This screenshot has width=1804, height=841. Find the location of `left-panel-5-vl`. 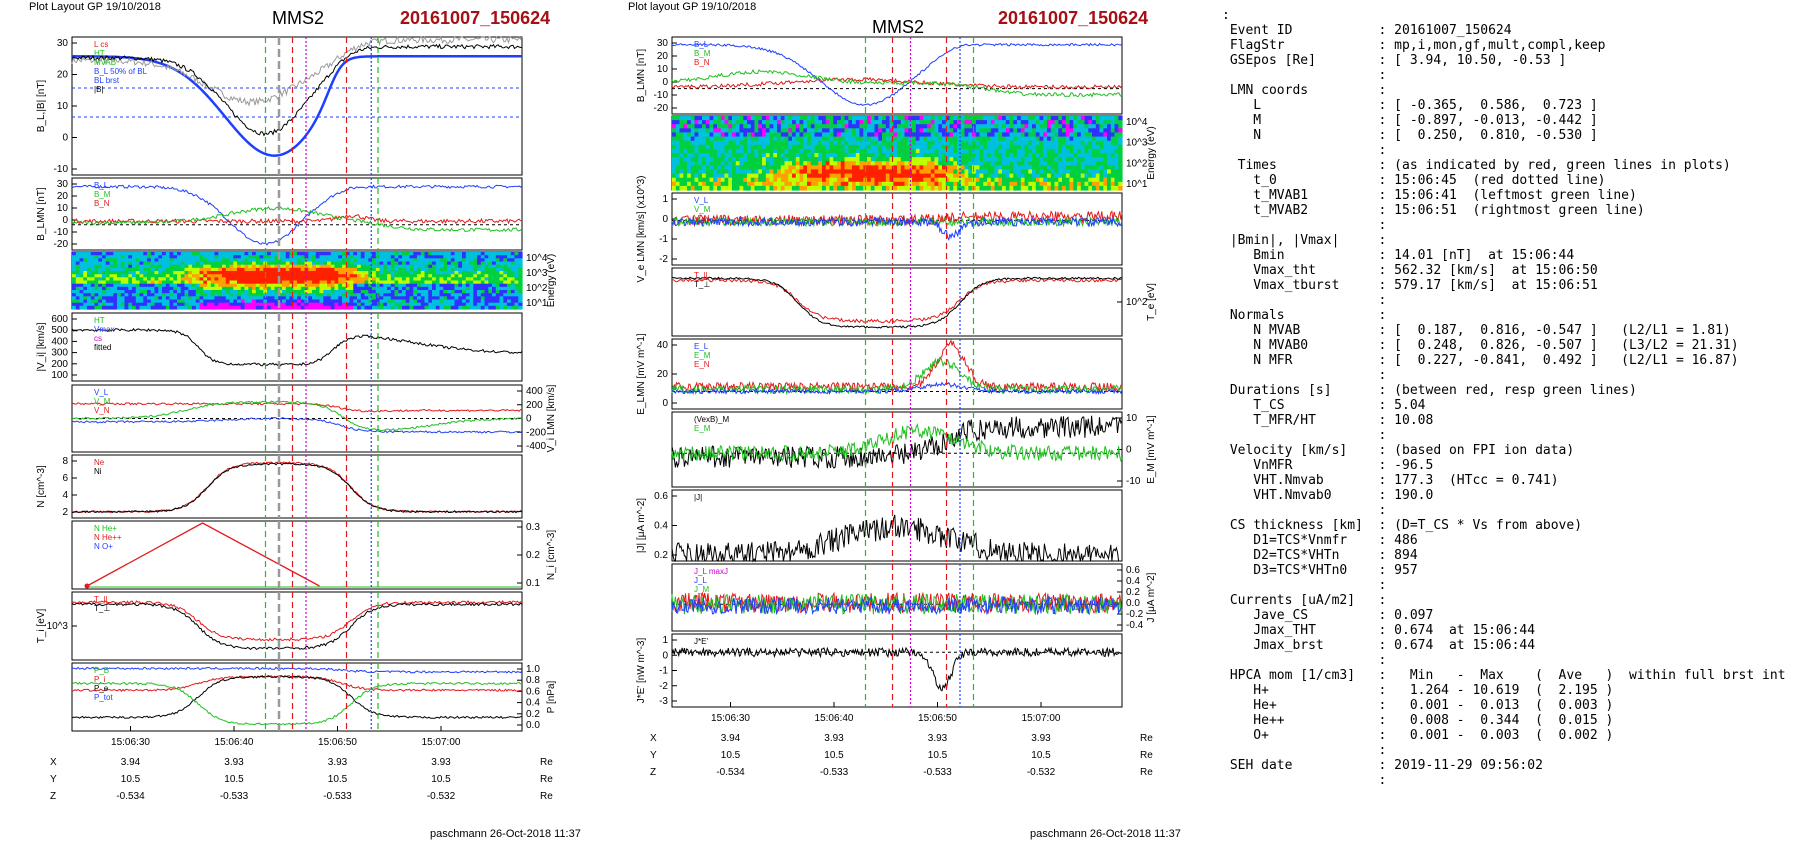

left-panel-5-vl is located at coordinates (297, 407).